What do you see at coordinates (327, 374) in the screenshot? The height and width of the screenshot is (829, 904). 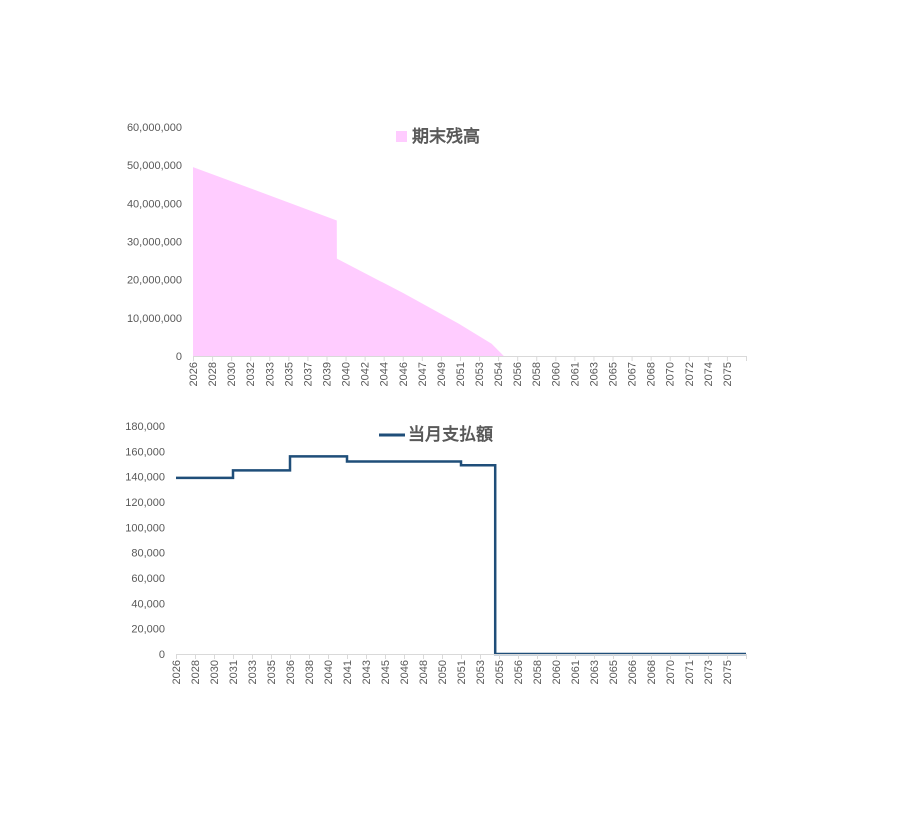 I see `balance-x-tick-label: 2039` at bounding box center [327, 374].